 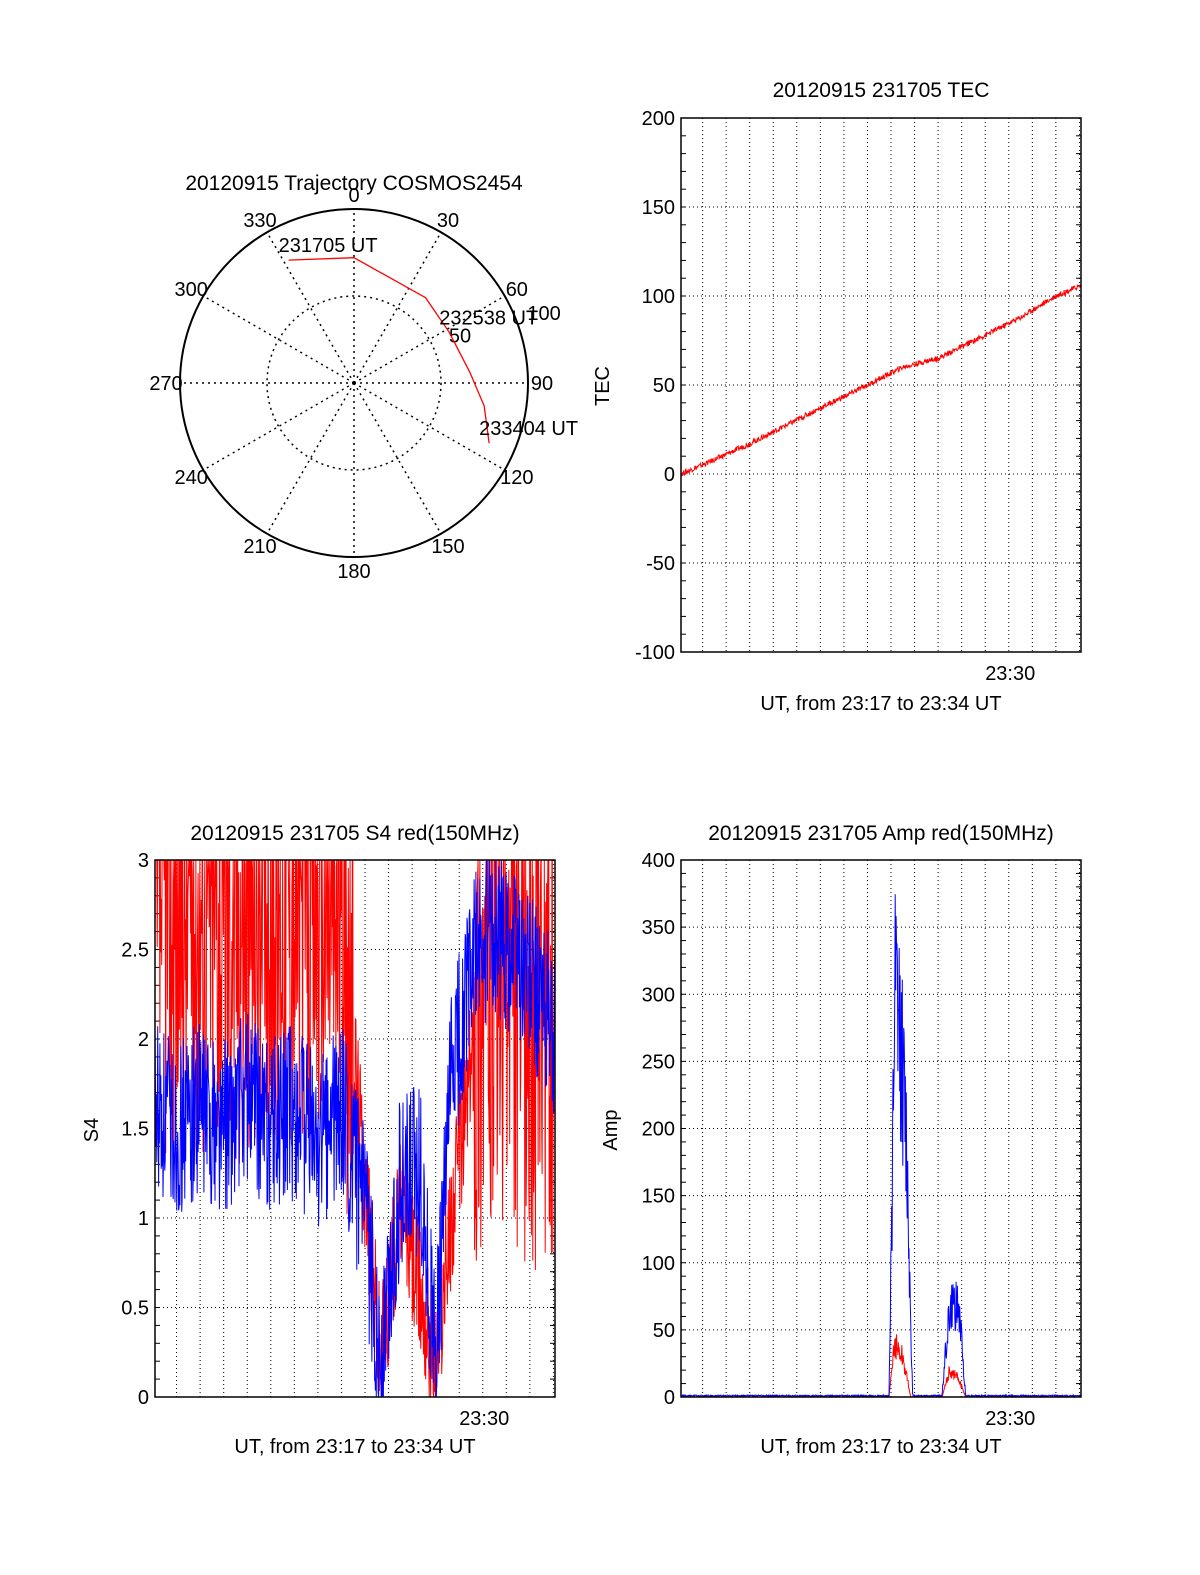 What do you see at coordinates (881, 833) in the screenshot?
I see `amp-title: 20120915 231705 Amp red(150MHz)` at bounding box center [881, 833].